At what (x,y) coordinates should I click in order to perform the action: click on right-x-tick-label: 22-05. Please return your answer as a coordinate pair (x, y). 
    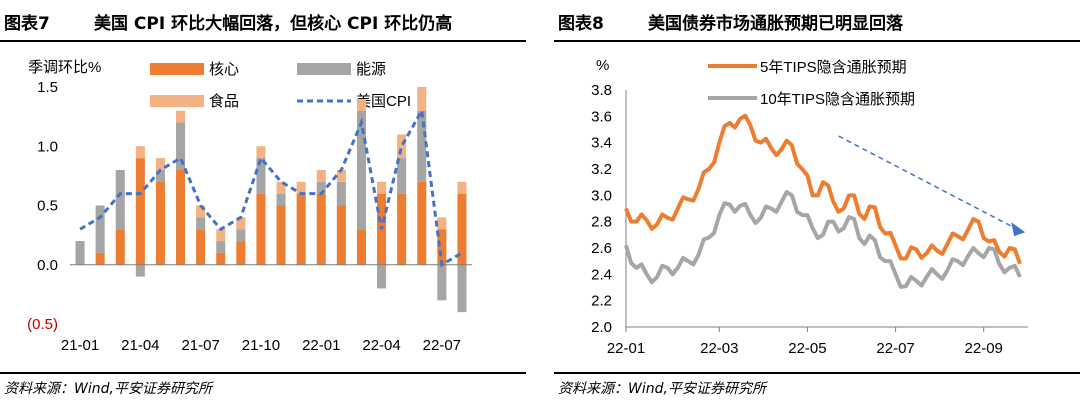
    Looking at the image, I should click on (807, 348).